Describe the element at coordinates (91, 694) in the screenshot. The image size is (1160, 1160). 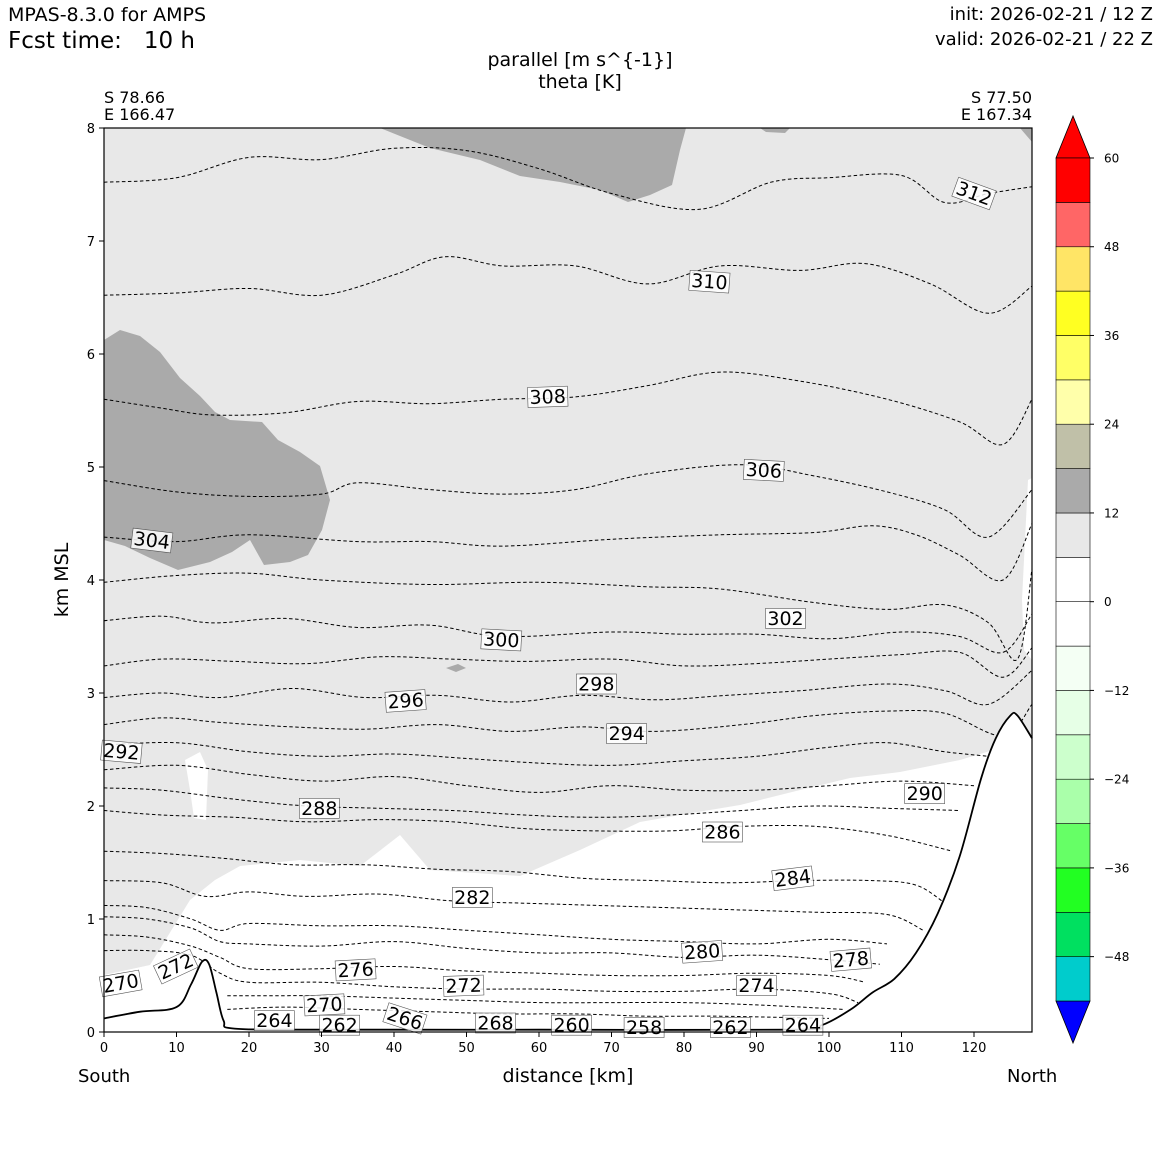
I see `y-tick-label: 3` at that location.